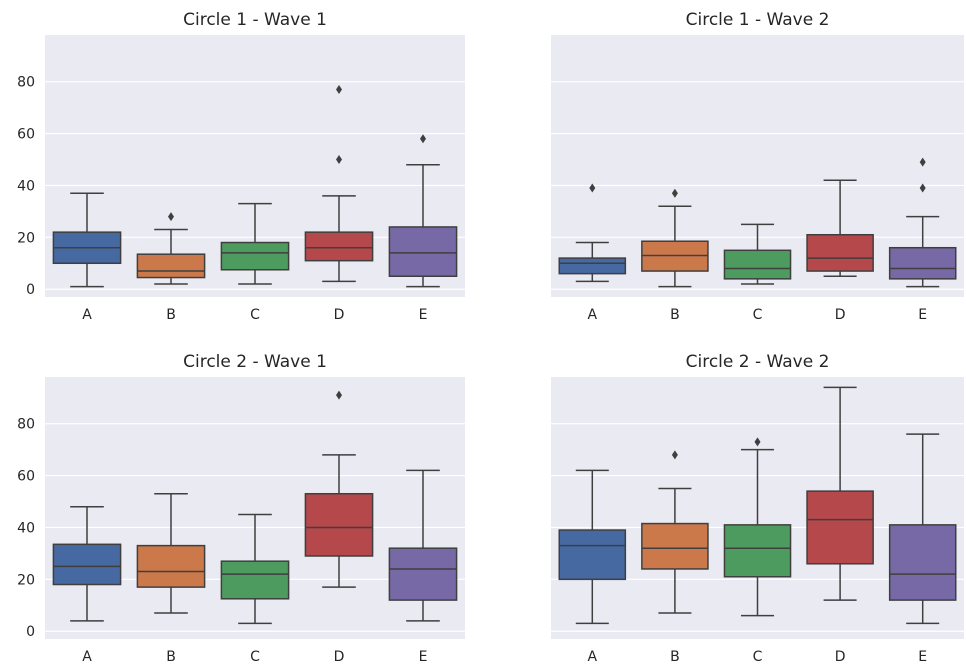 The image size is (966, 664). What do you see at coordinates (255, 20) in the screenshot?
I see `subplot-title: Circle 1 - Wave 1` at bounding box center [255, 20].